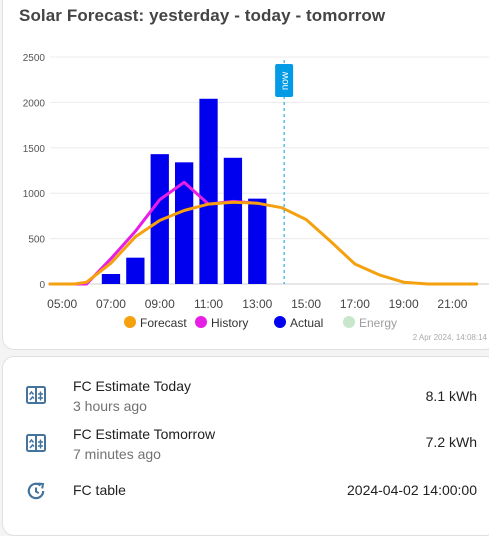 Image resolution: width=489 pixels, height=536 pixels. I want to click on entity-state: 2024-04-02 14:00:00, so click(412, 490).